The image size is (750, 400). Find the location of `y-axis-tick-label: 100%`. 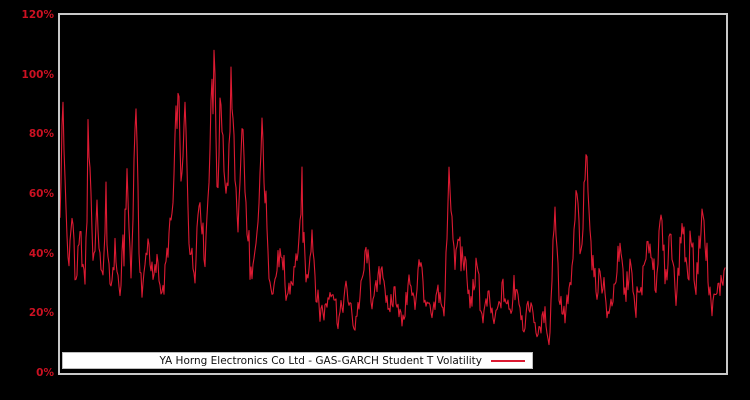

y-axis-tick-label: 100% is located at coordinates (37, 74).